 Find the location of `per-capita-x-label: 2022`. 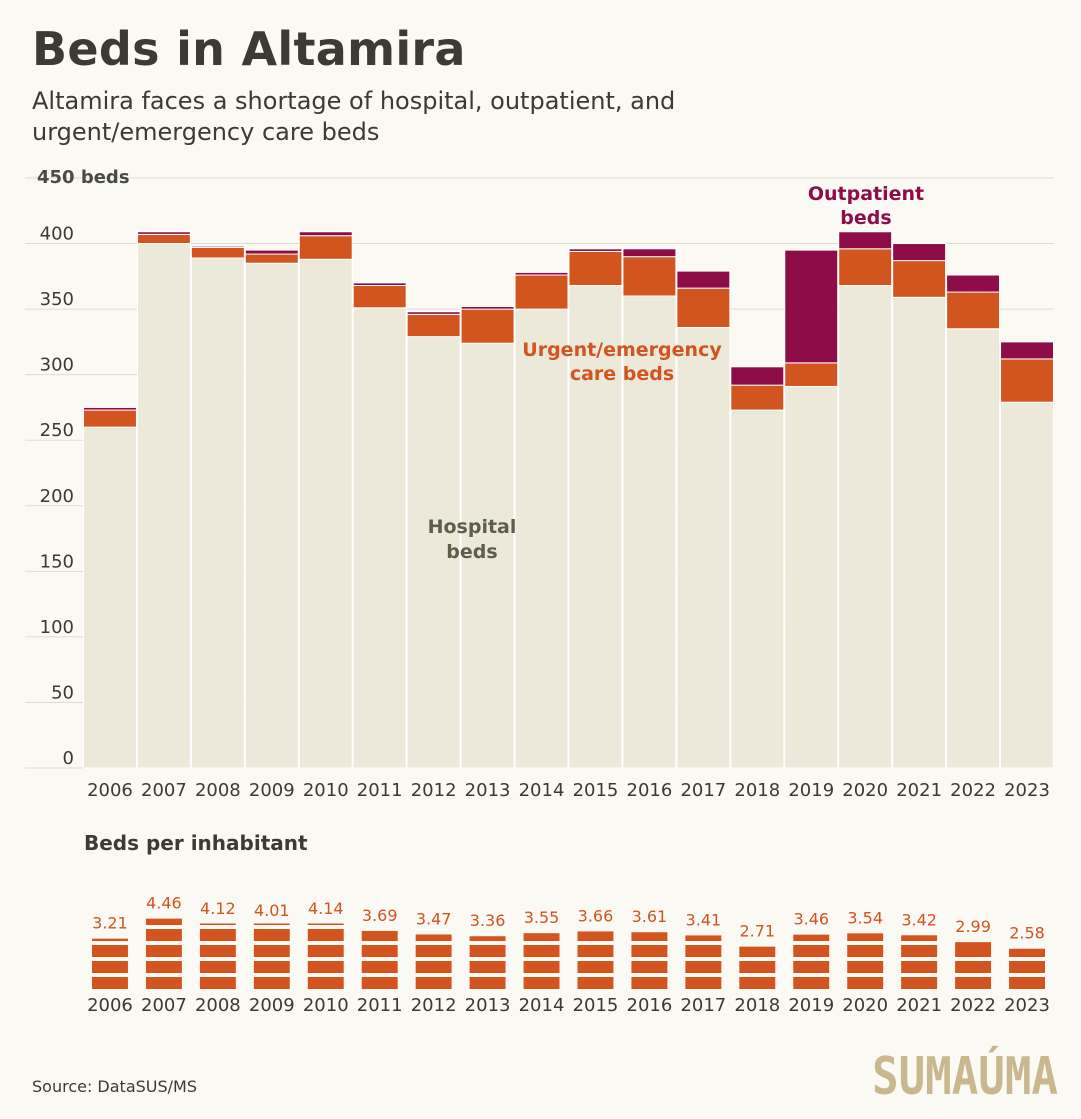

per-capita-x-label: 2022 is located at coordinates (973, 1005).